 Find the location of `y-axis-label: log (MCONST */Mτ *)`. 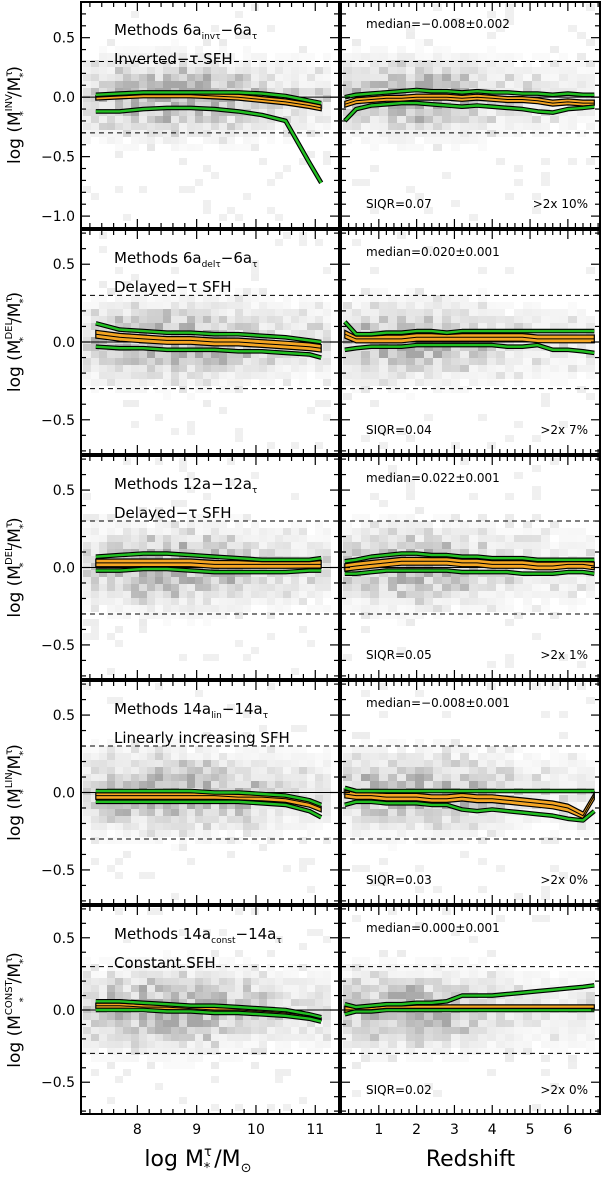

y-axis-label: log (MCONST */Mτ *) is located at coordinates (16, 1010).